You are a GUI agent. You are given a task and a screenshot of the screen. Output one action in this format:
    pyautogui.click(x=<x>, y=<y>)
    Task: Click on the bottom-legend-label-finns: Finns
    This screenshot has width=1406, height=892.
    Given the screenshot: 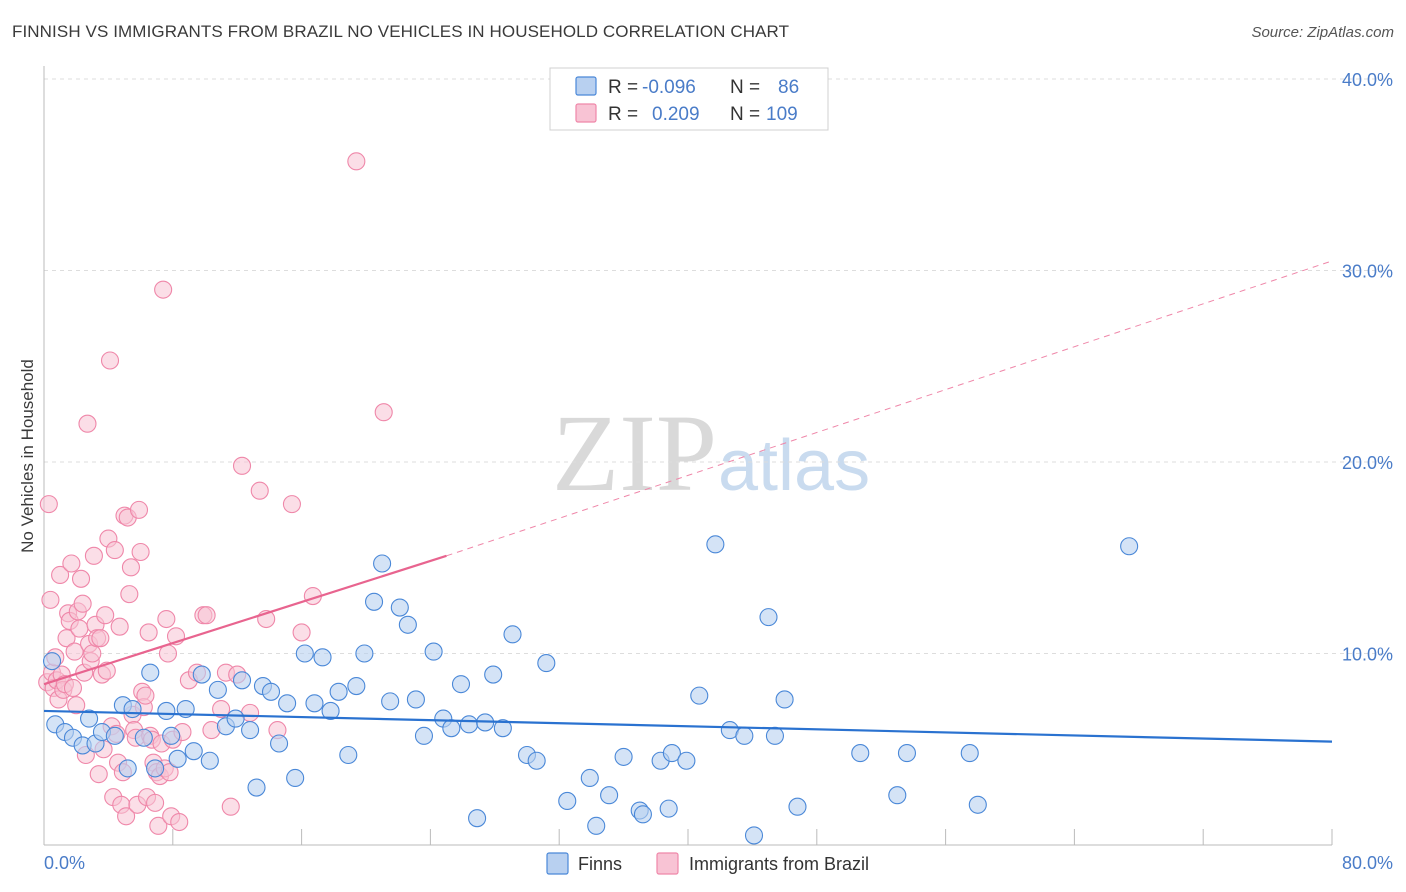 What is the action you would take?
    pyautogui.click(x=600, y=864)
    